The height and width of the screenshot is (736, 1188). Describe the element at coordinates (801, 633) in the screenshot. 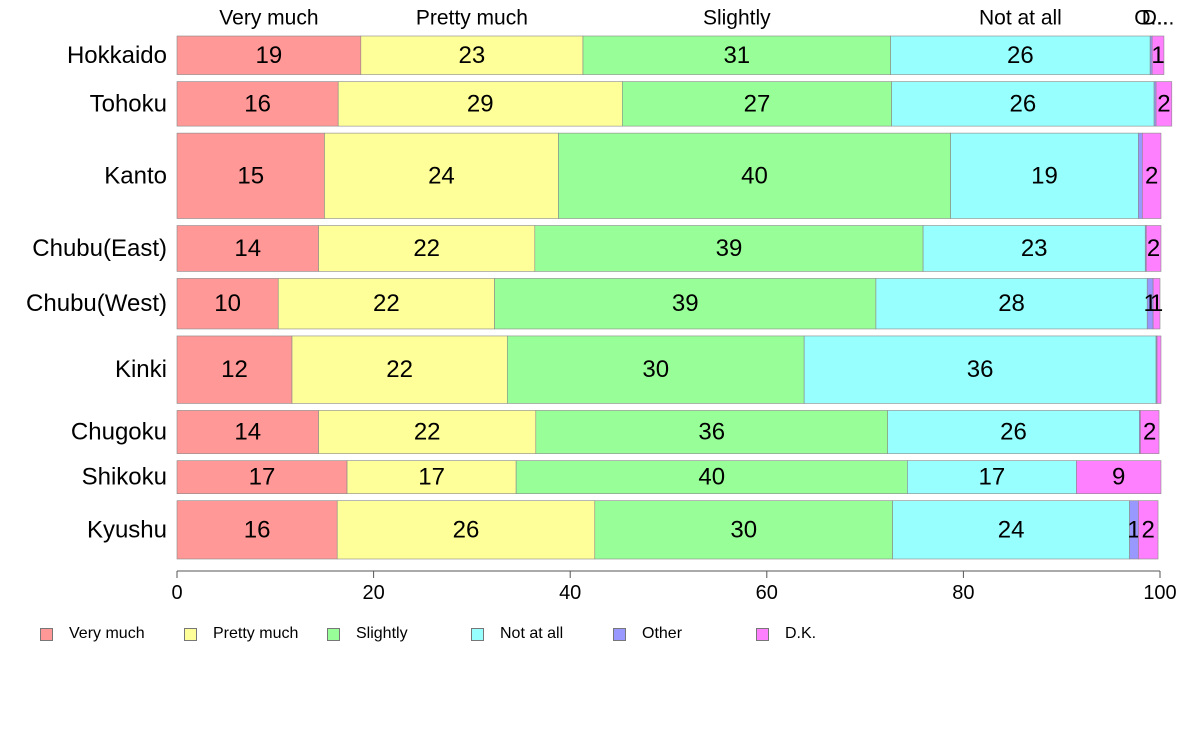

I see `legend-label: D.K.` at that location.